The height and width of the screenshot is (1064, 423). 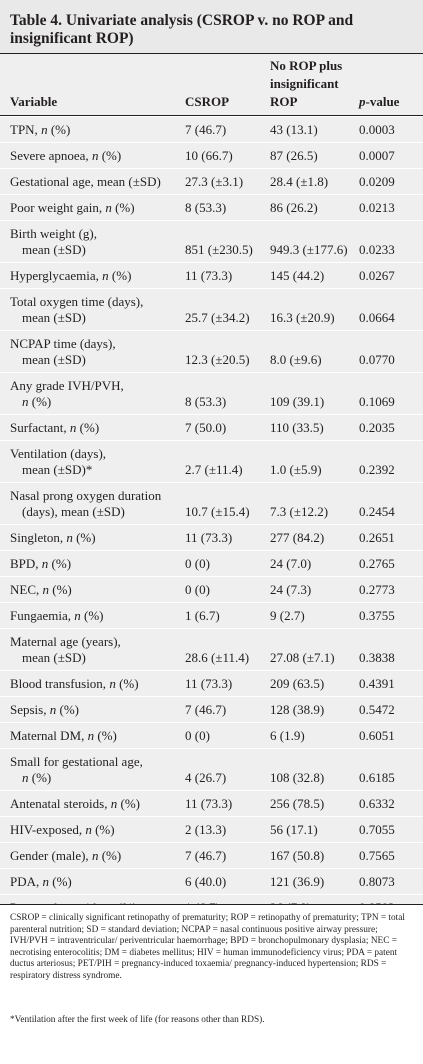 I want to click on header-norop-line2: insignificant, so click(x=304, y=83).